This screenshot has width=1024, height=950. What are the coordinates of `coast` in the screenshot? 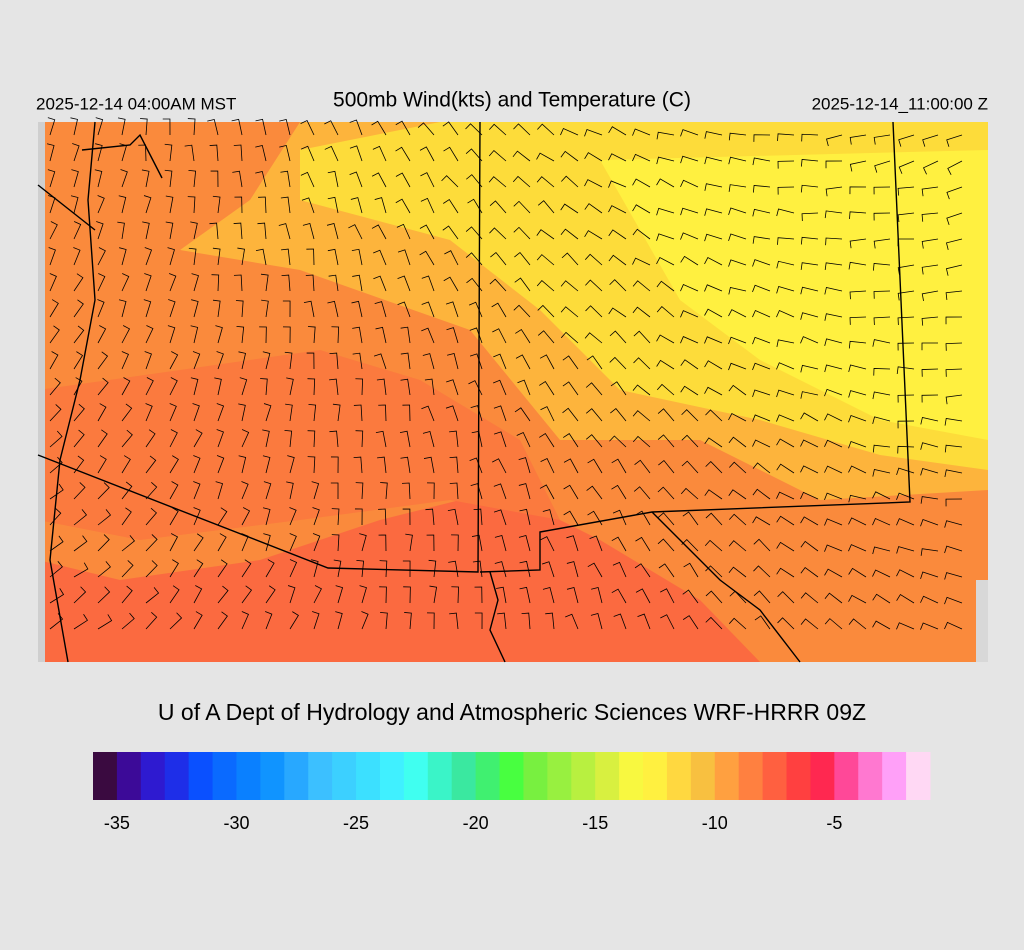 It's located at (122, 156).